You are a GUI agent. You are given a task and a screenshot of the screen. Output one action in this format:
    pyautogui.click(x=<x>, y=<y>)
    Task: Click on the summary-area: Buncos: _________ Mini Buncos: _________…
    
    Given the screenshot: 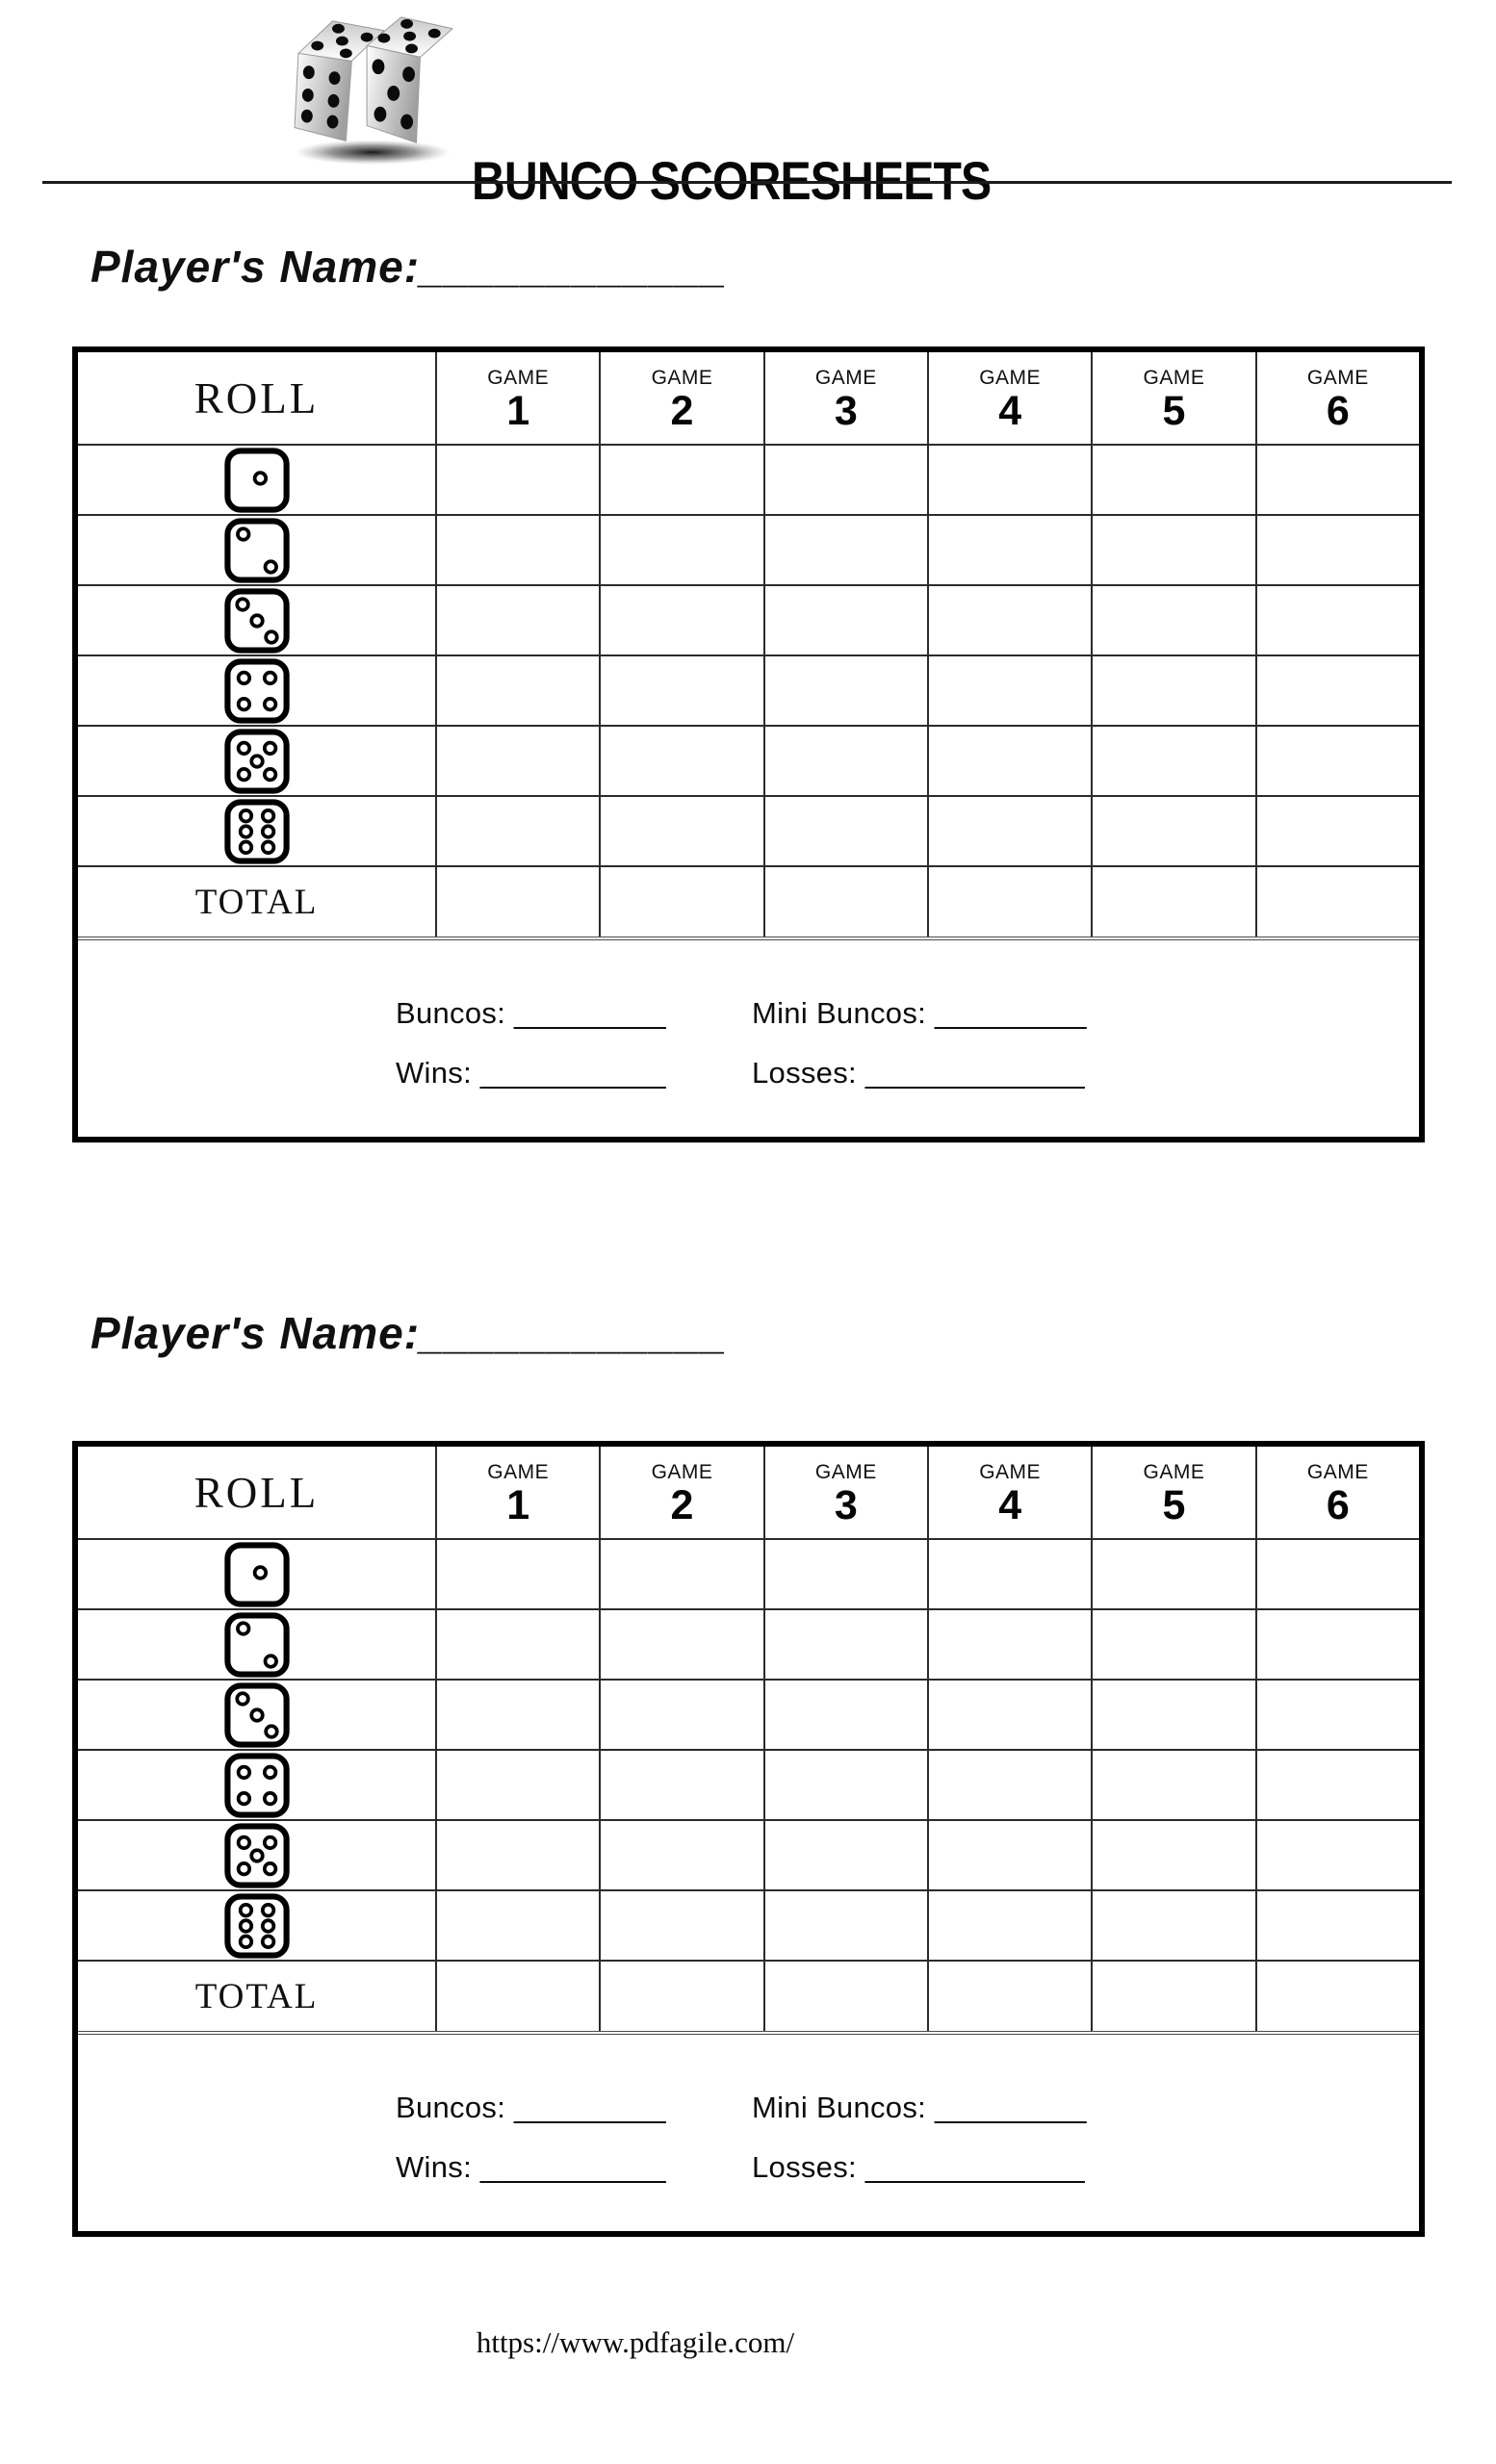 What is the action you would take?
    pyautogui.click(x=748, y=1038)
    